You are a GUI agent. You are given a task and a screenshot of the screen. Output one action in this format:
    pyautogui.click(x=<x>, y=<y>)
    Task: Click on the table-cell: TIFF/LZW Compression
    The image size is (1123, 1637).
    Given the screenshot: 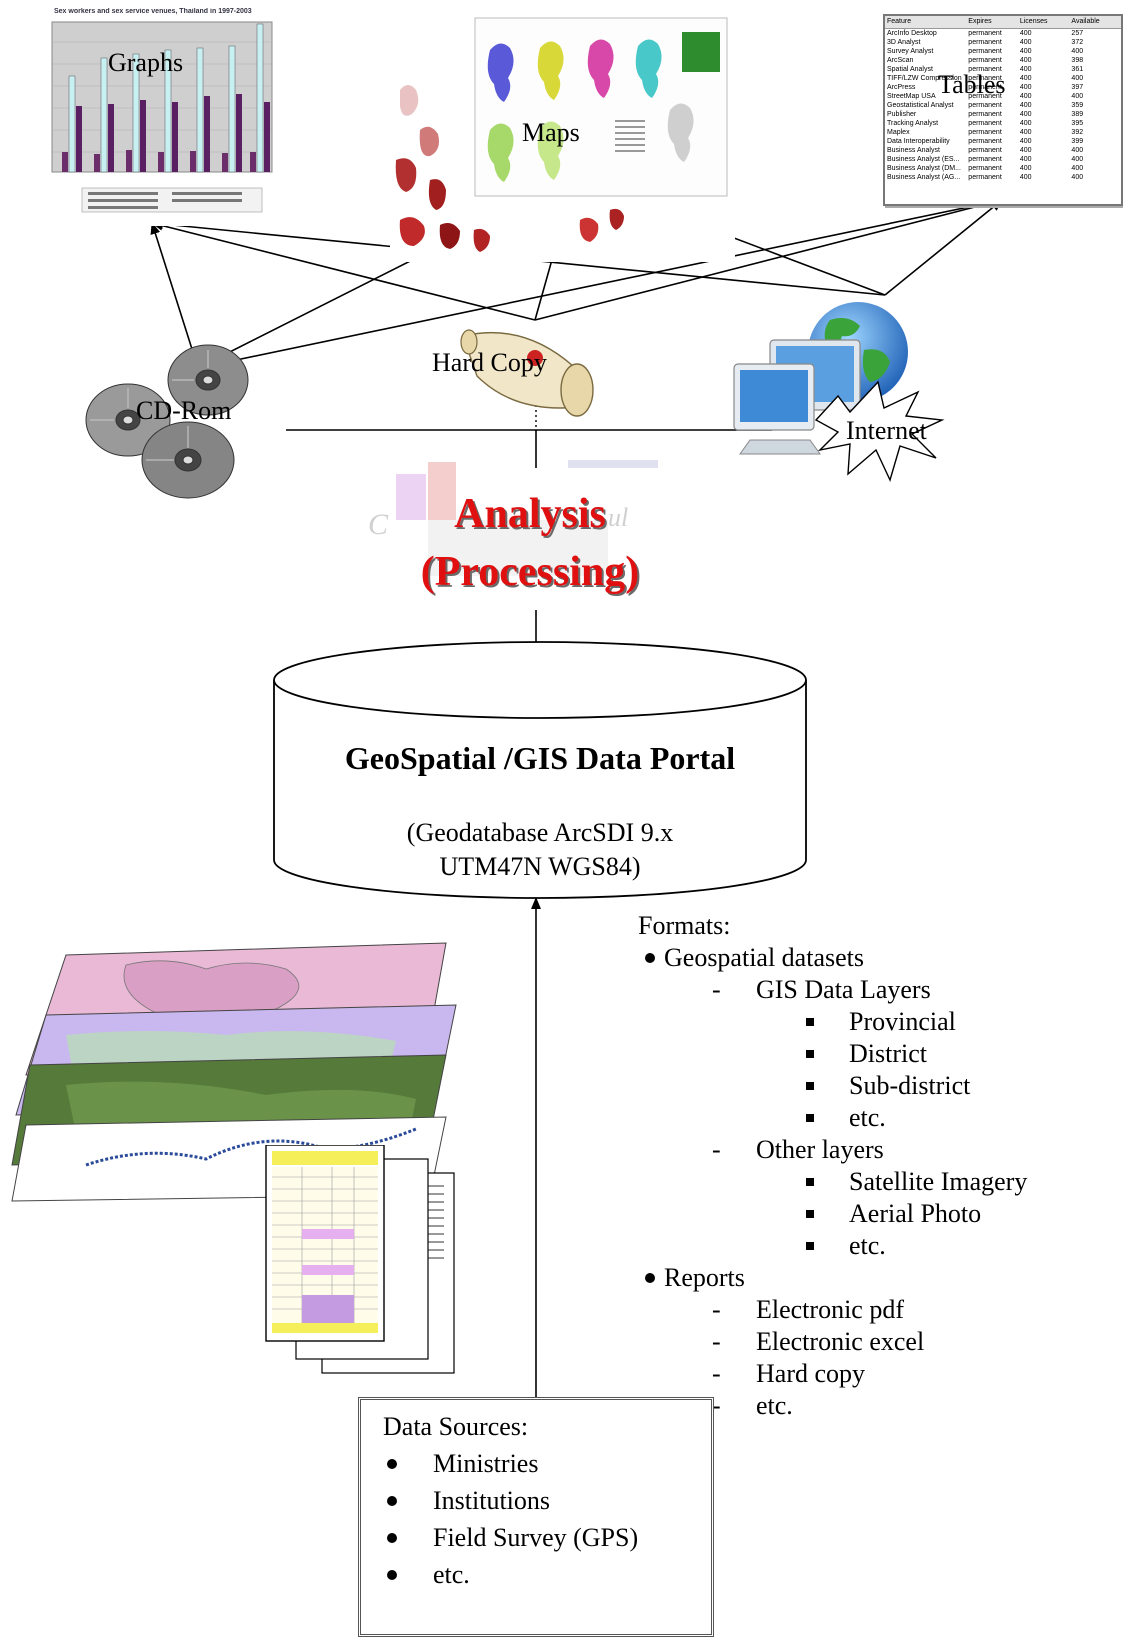 What is the action you would take?
    pyautogui.click(x=924, y=78)
    